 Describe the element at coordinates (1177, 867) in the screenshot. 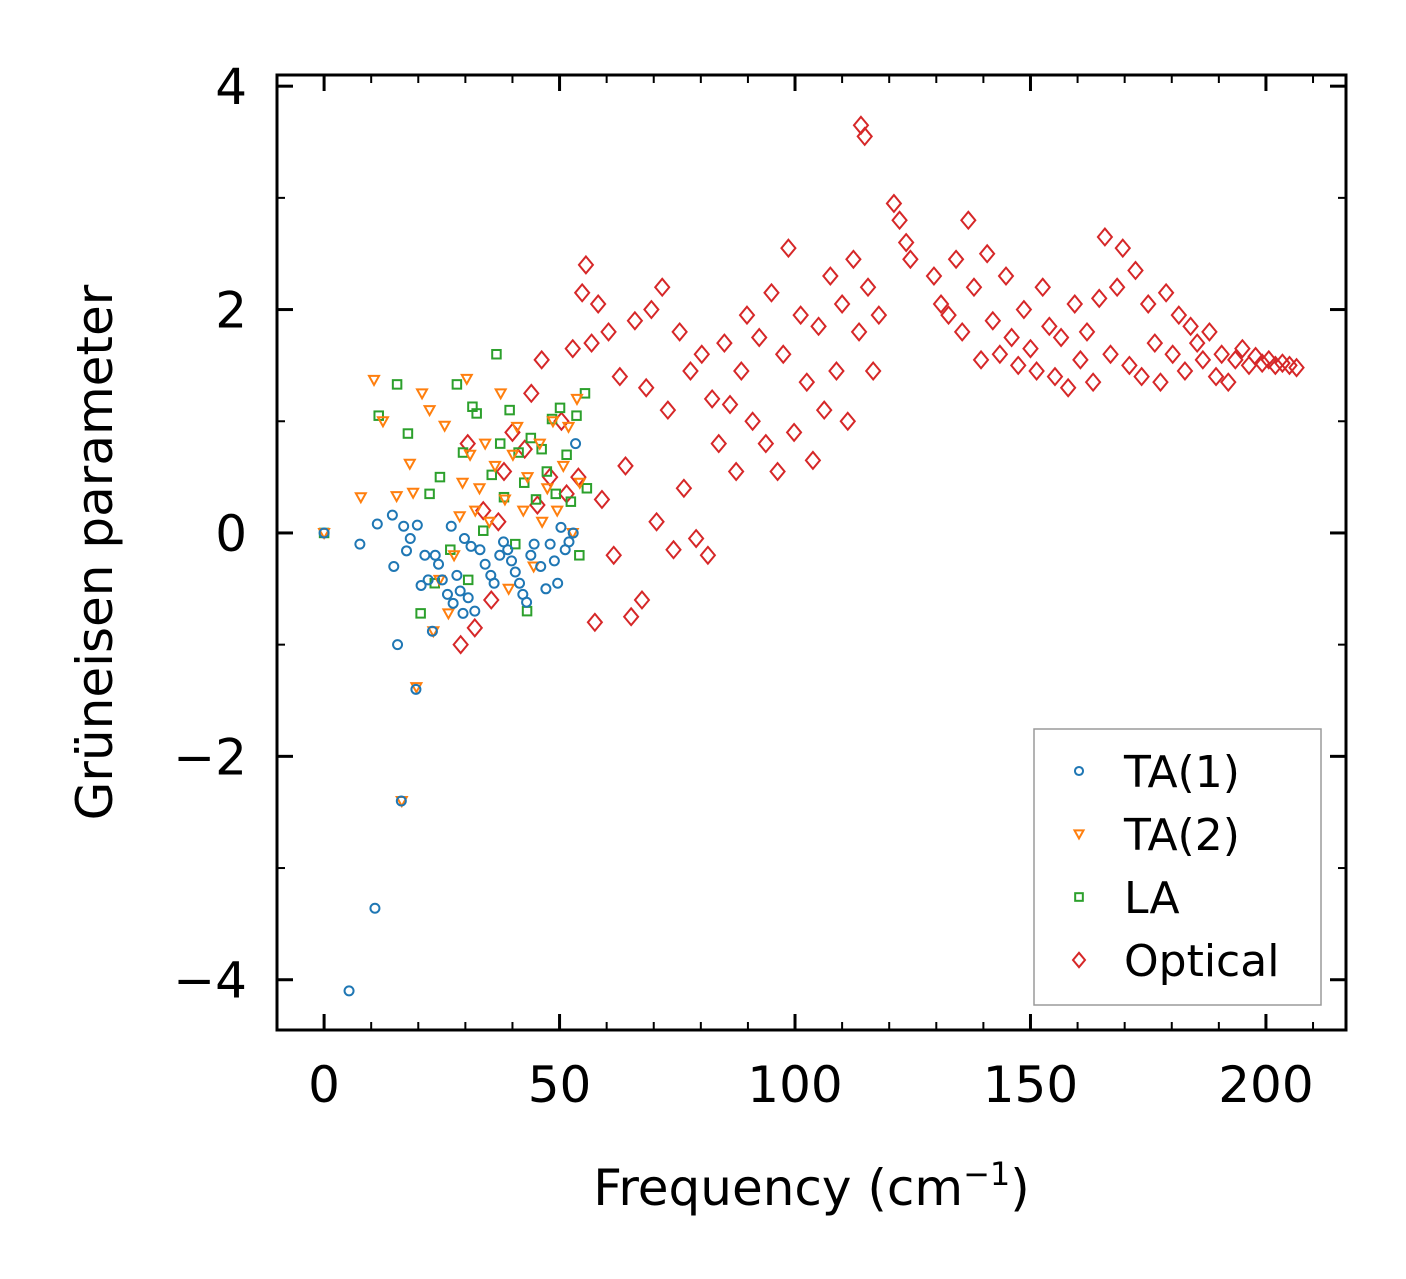

I see `legend: TA(1) TA(2) LA Optical` at that location.